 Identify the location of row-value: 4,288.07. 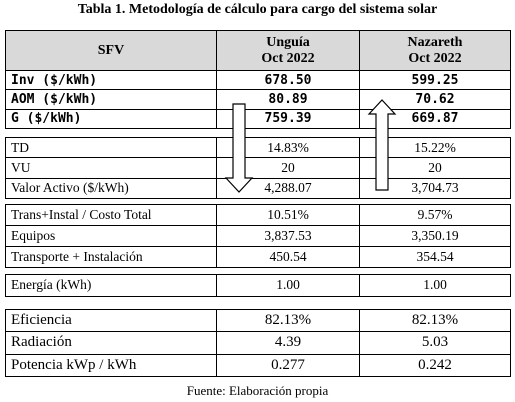
(288, 188).